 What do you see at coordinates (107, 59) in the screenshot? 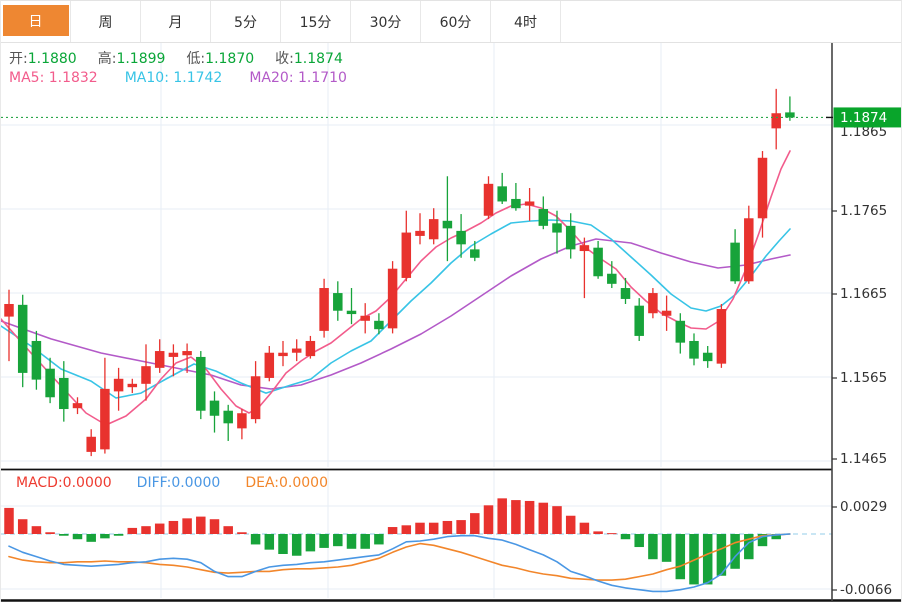
I see `ohlc-label: 高:` at bounding box center [107, 59].